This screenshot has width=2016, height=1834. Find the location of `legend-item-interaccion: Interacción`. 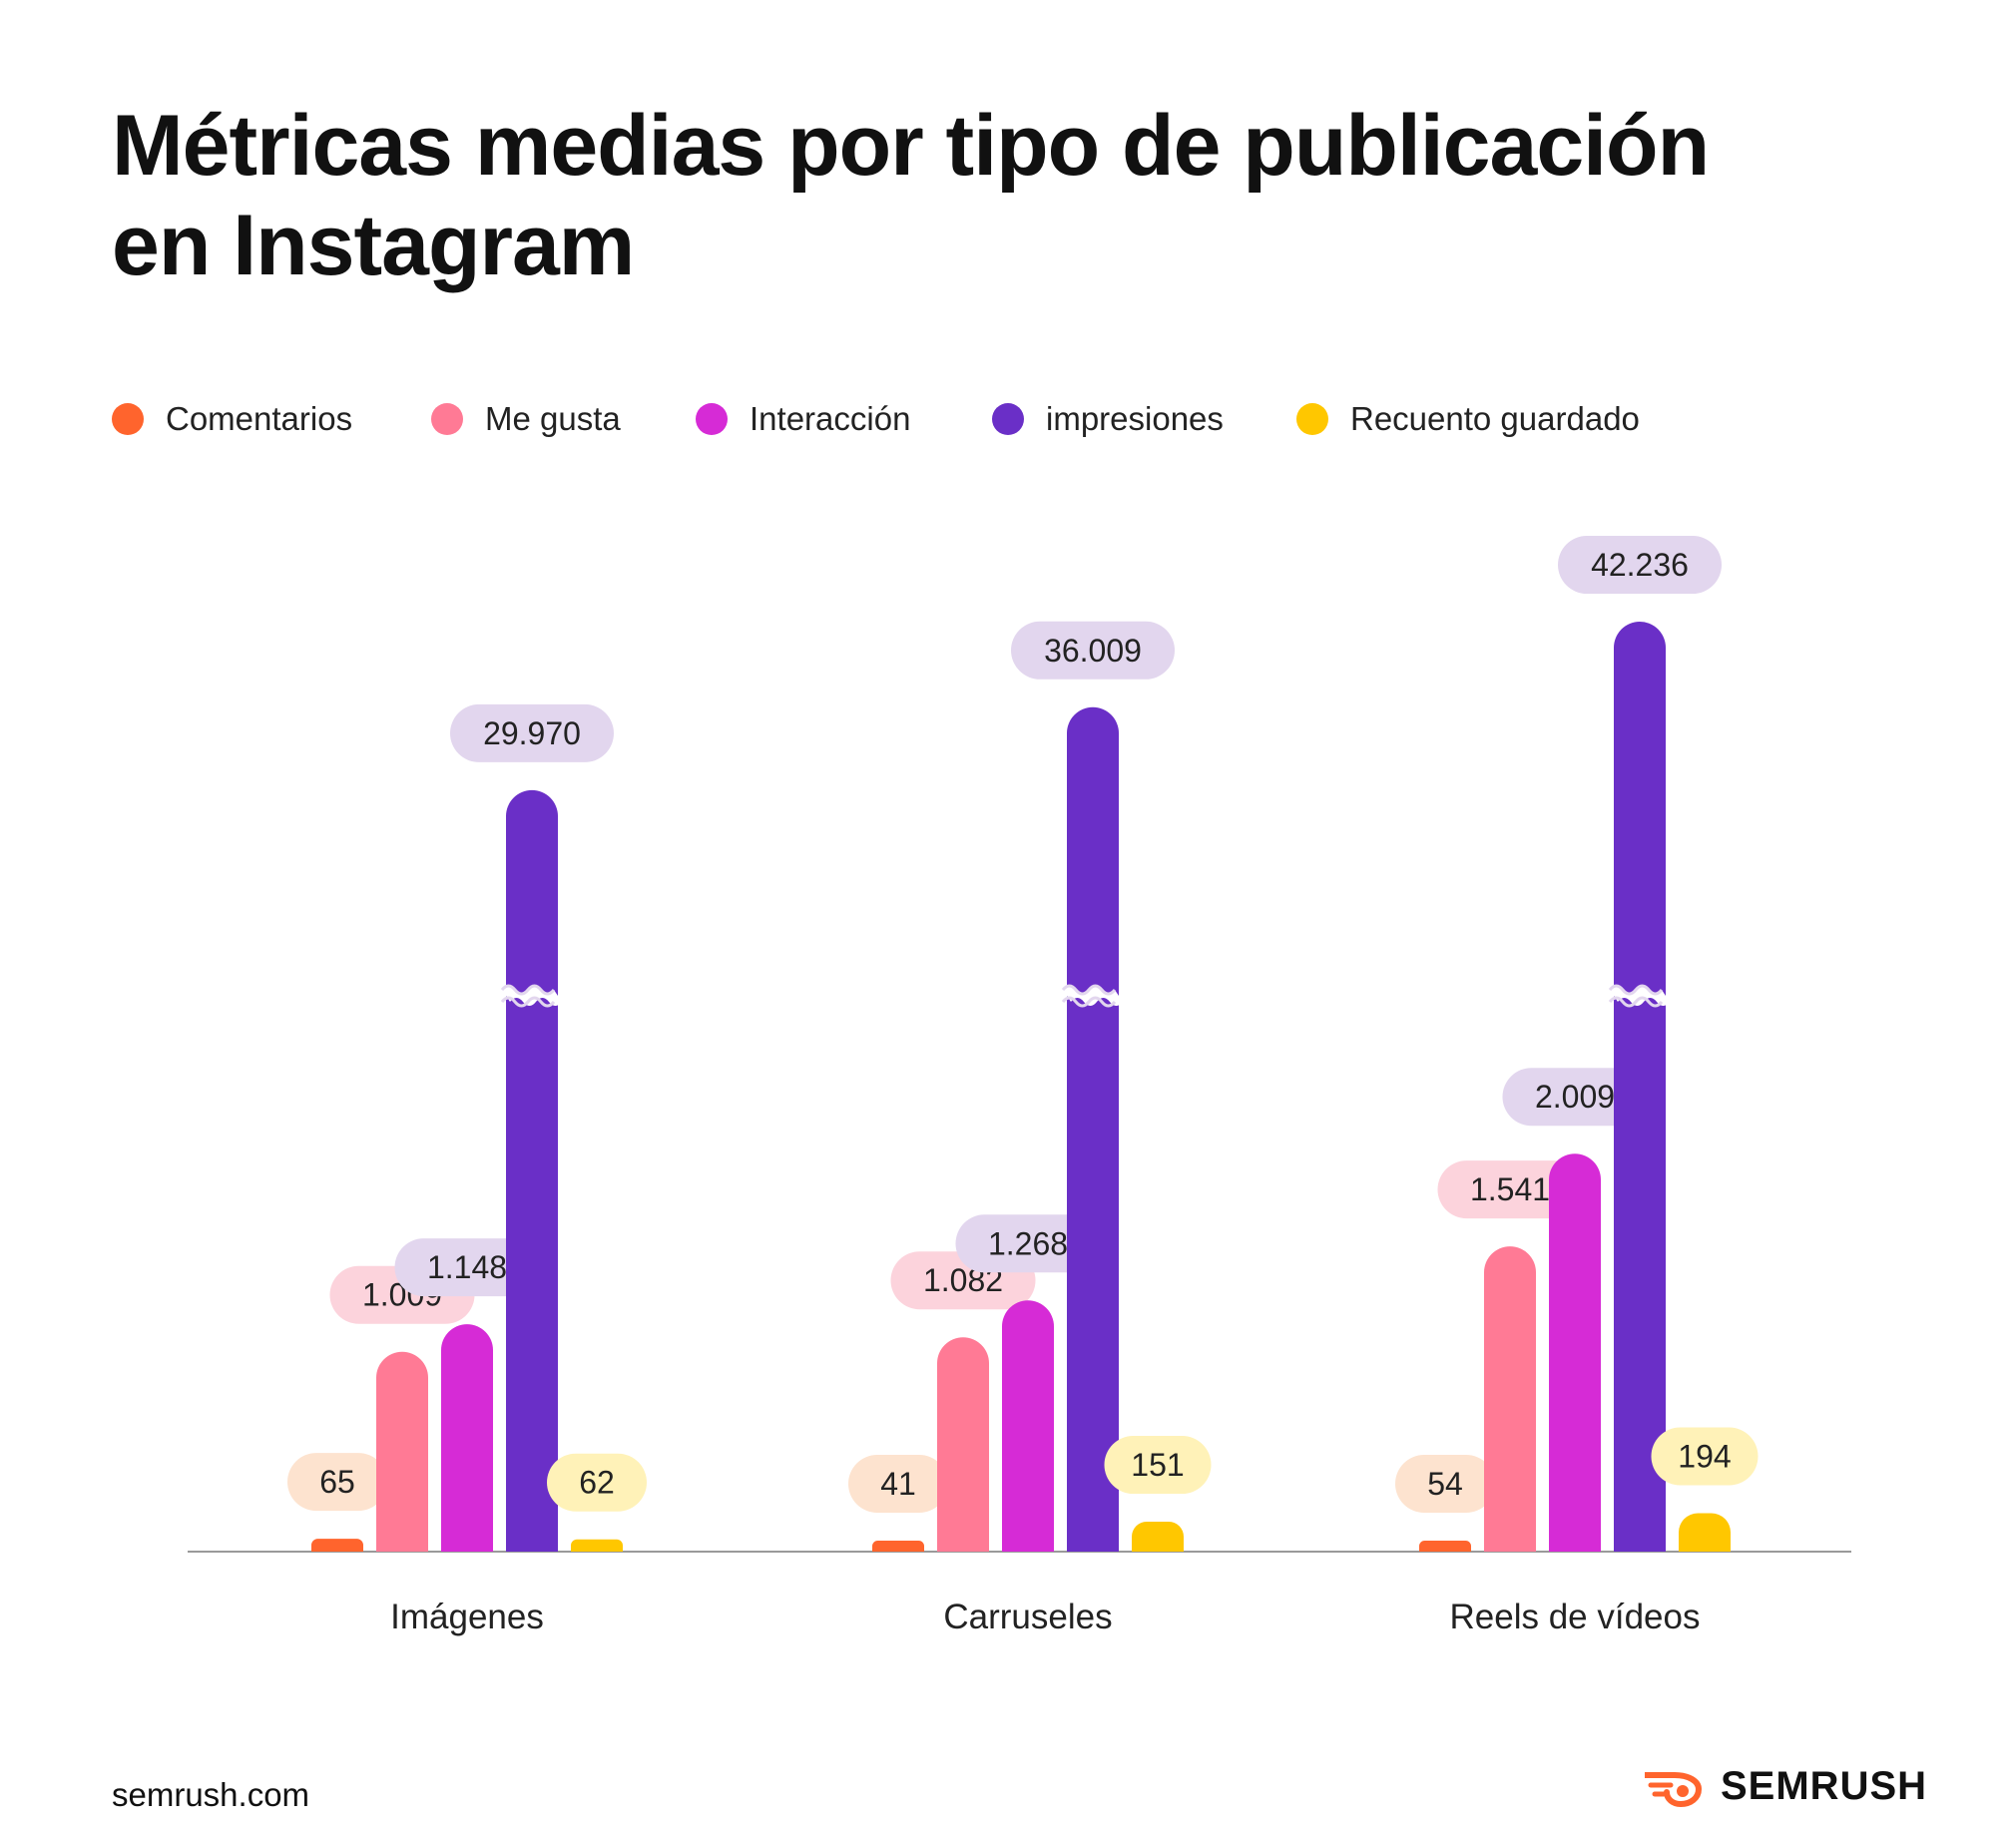

legend-item-interaccion: Interacción is located at coordinates (844, 419).